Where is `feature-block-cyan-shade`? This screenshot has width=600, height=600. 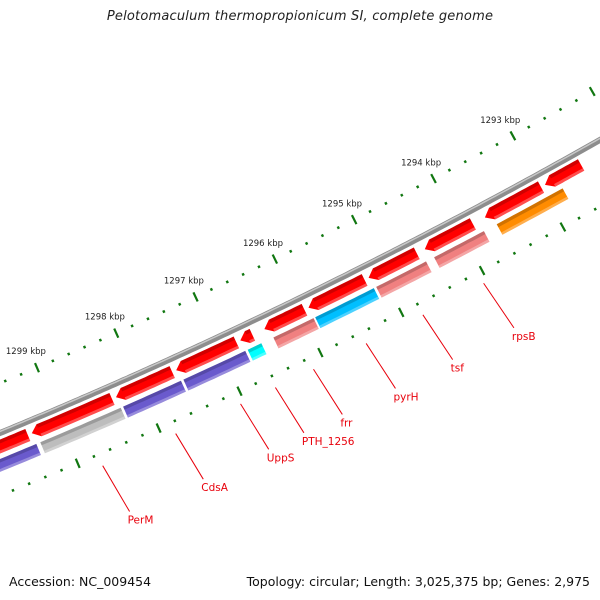 feature-block-cyan-shade is located at coordinates (255, 348).